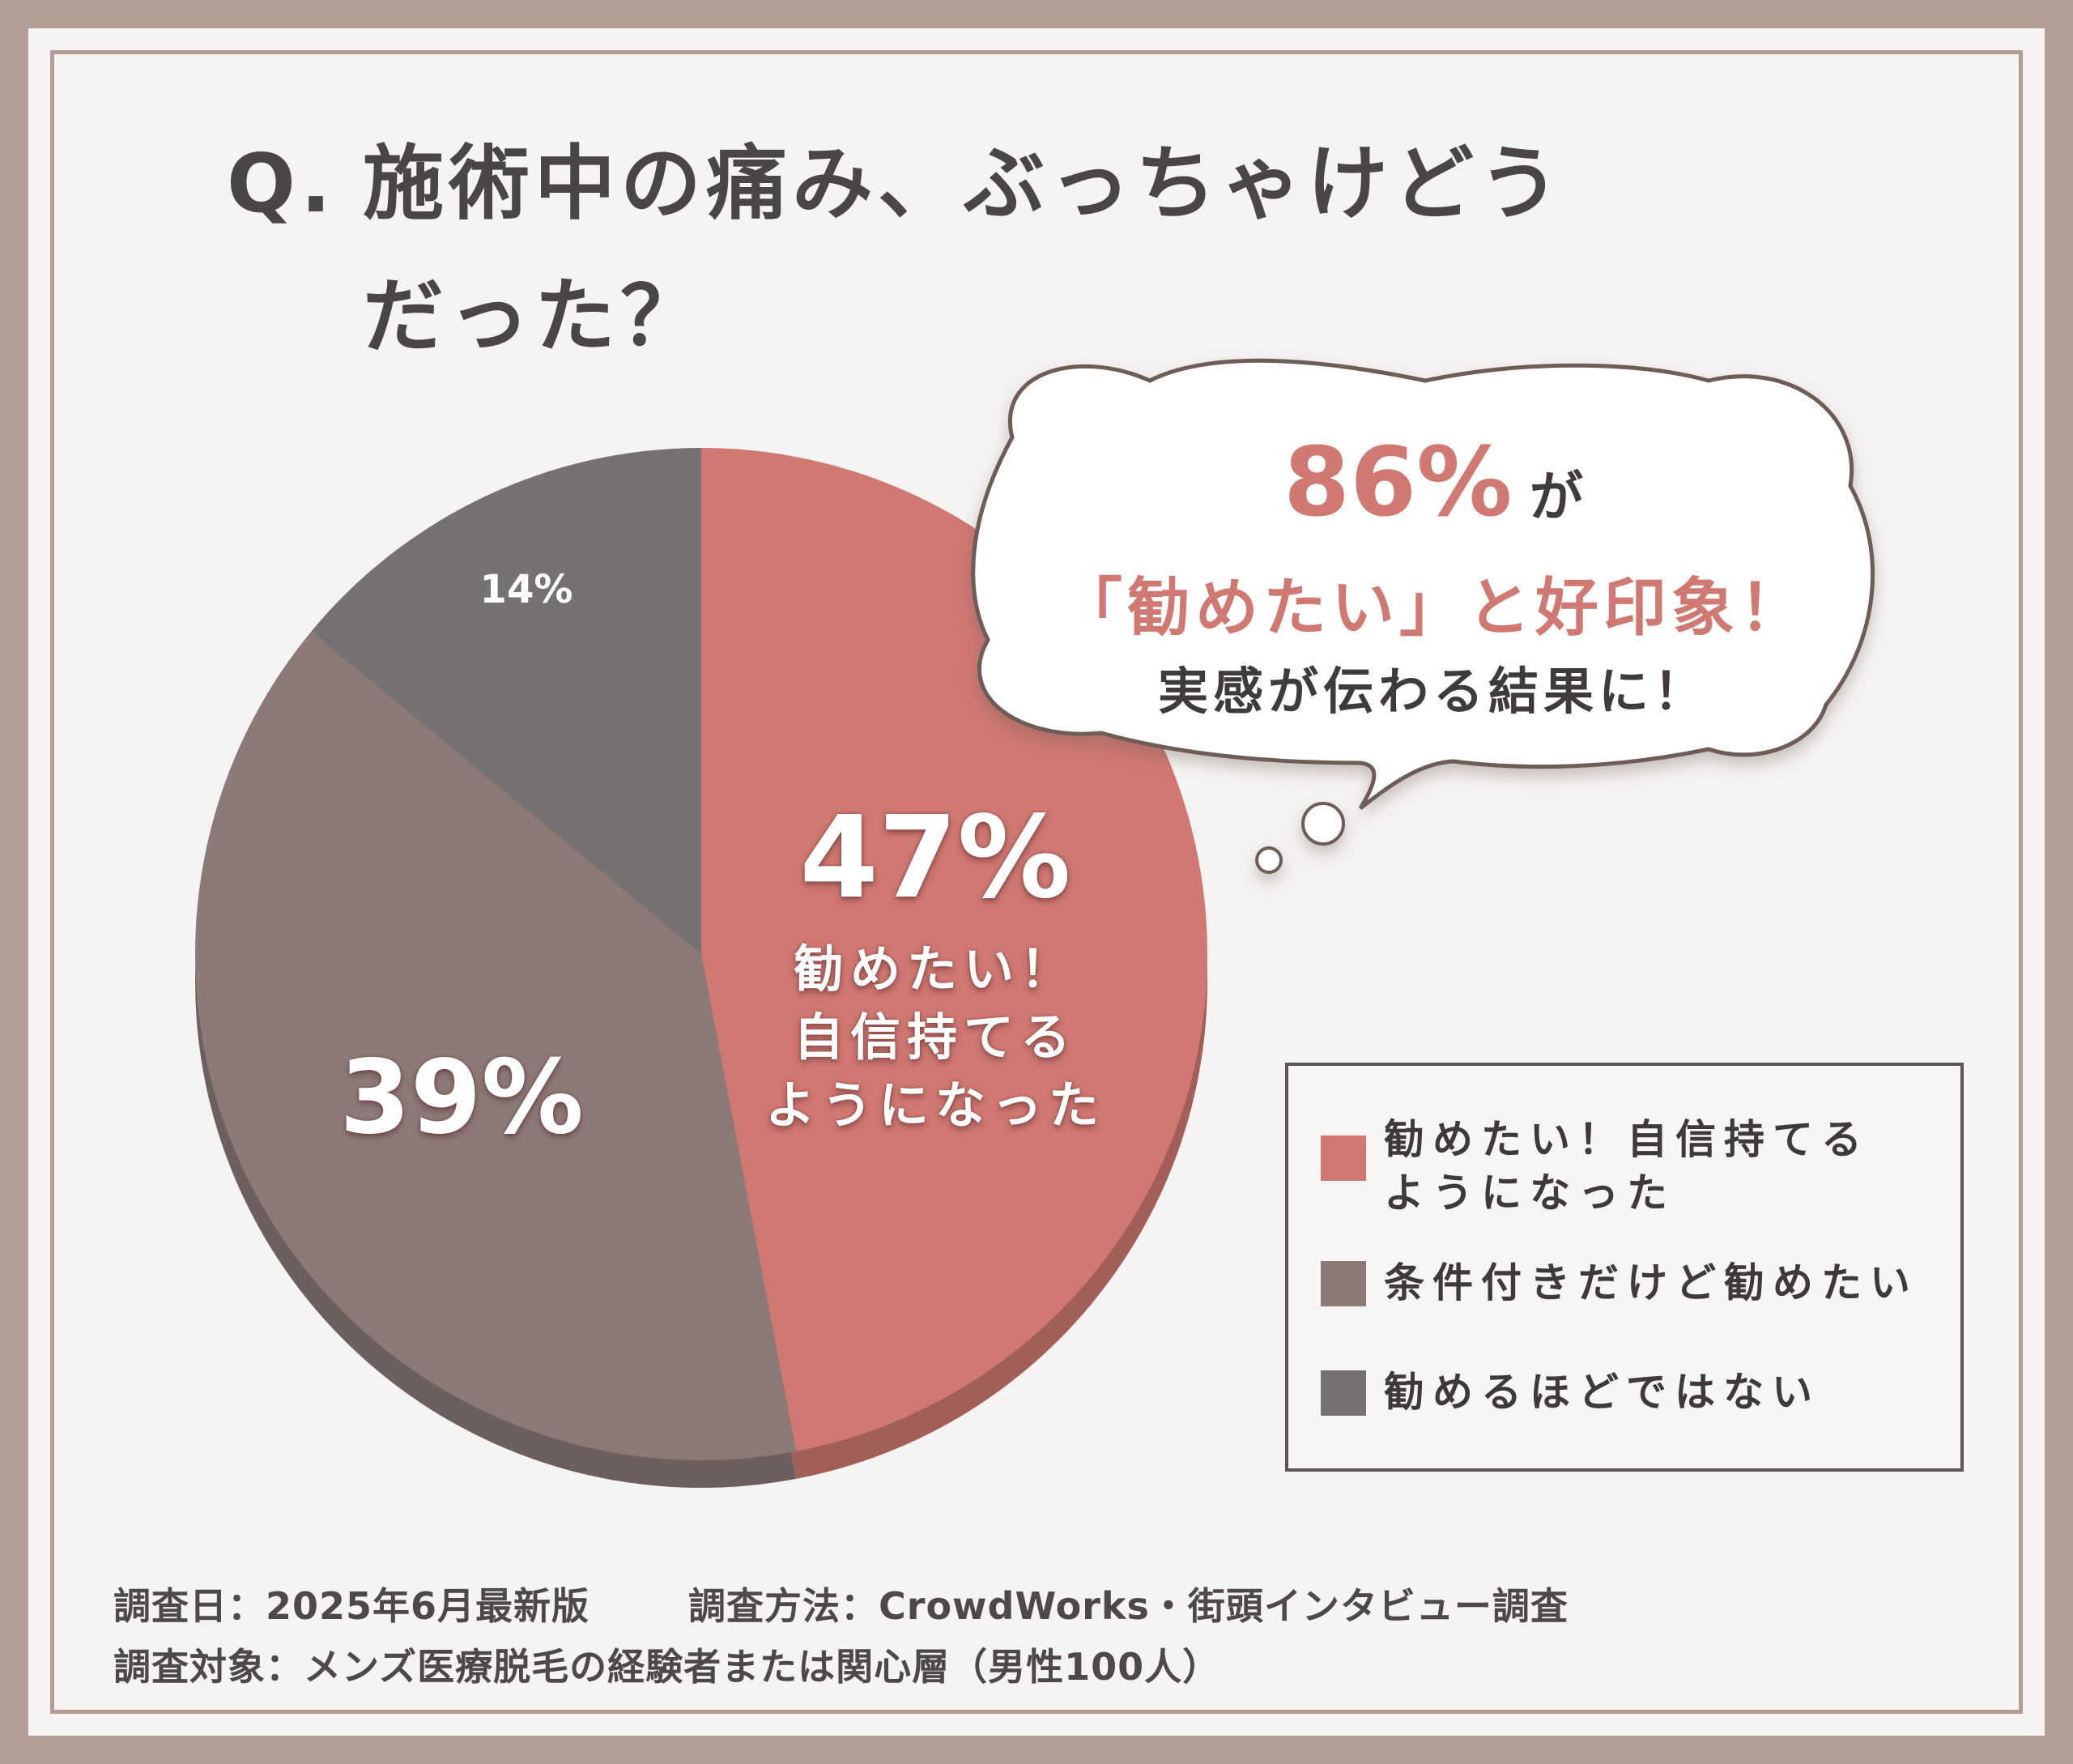  Describe the element at coordinates (1343, 1393) in the screenshot. I see `legend-swatch-not-recommend` at that location.